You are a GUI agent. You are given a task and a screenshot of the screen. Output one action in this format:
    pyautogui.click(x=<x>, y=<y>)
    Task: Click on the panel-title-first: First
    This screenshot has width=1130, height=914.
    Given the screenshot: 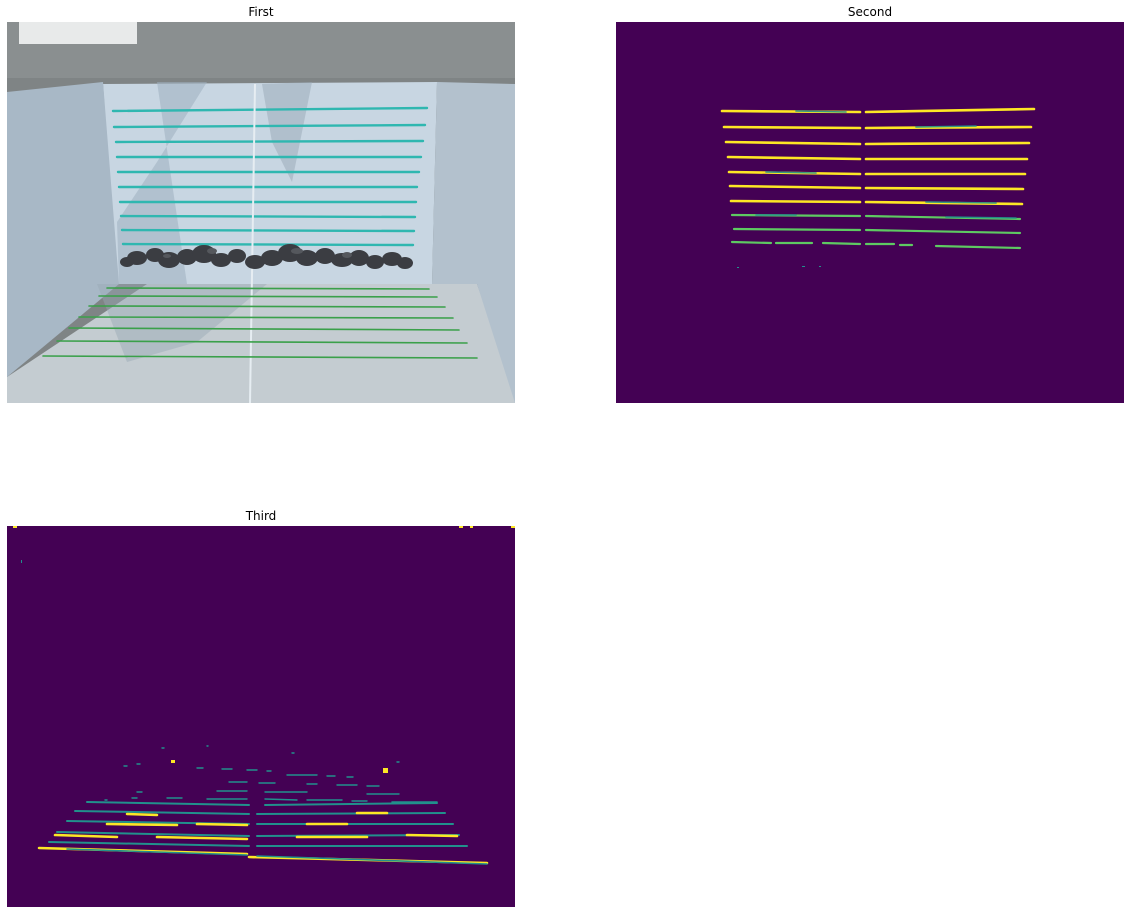 What is the action you would take?
    pyautogui.click(x=261, y=12)
    